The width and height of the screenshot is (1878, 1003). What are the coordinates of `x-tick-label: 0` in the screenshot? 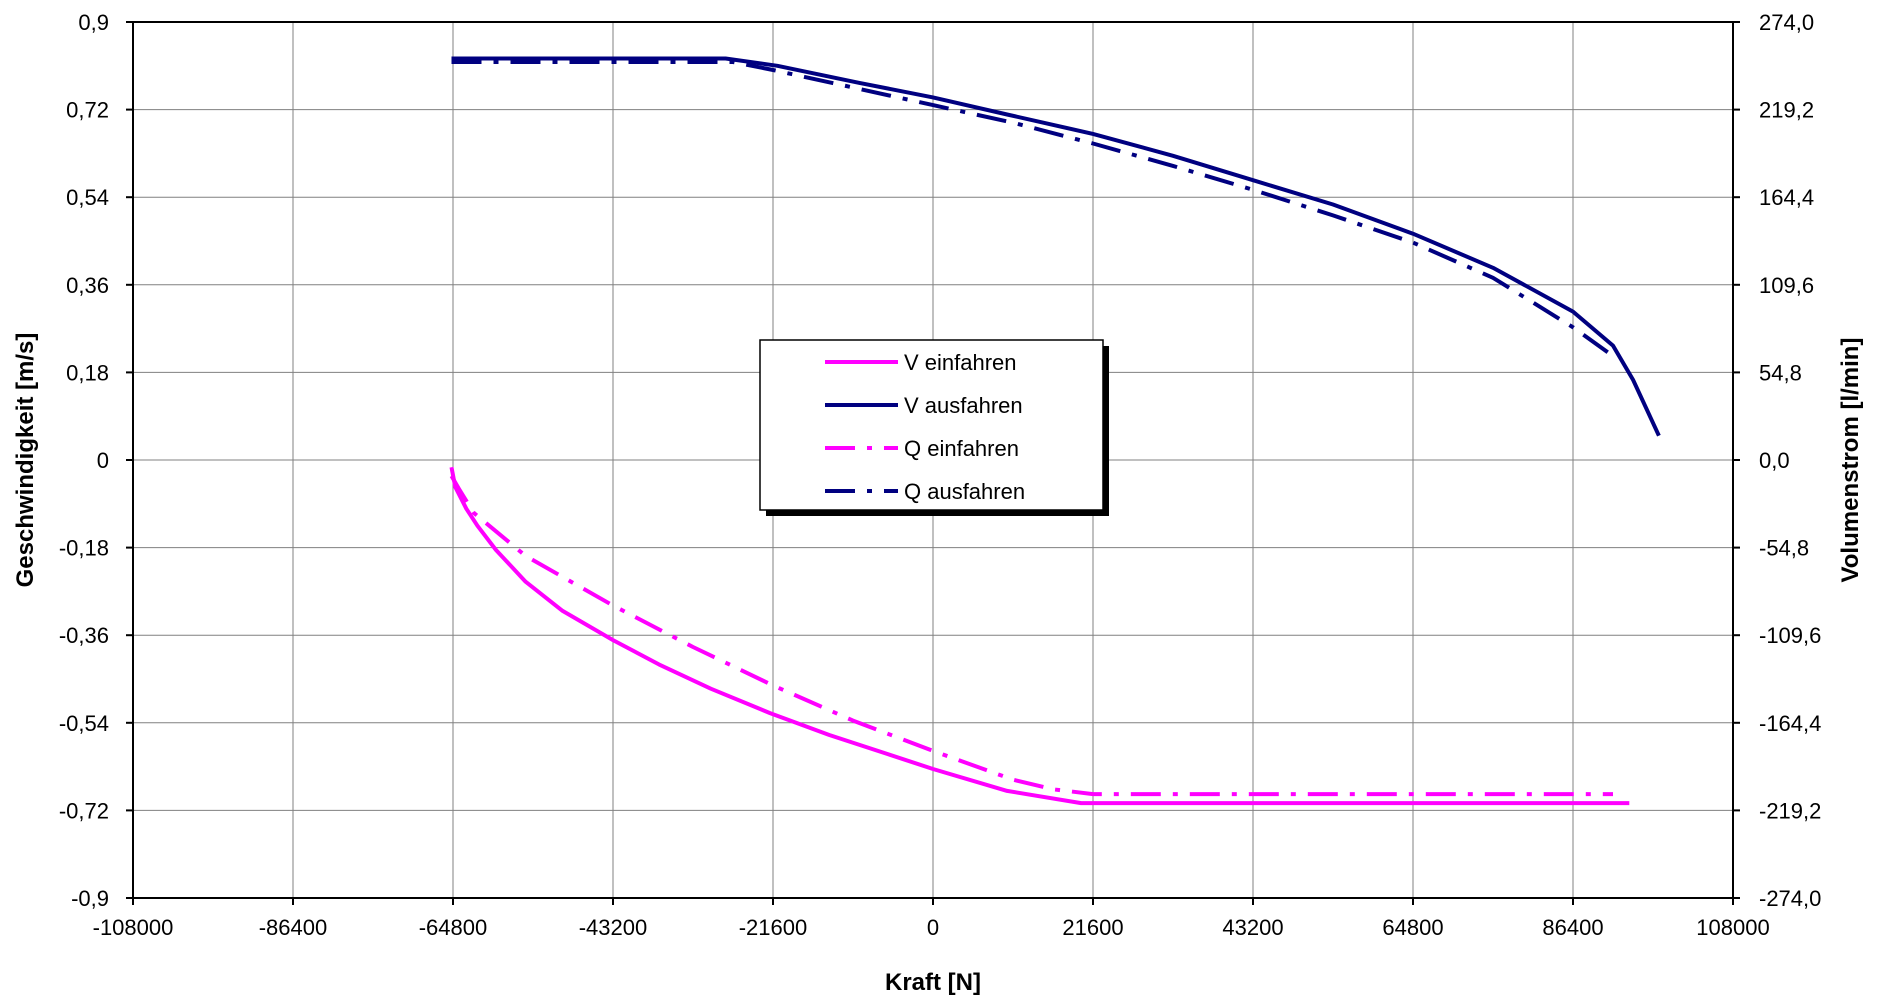 It's located at (933, 927).